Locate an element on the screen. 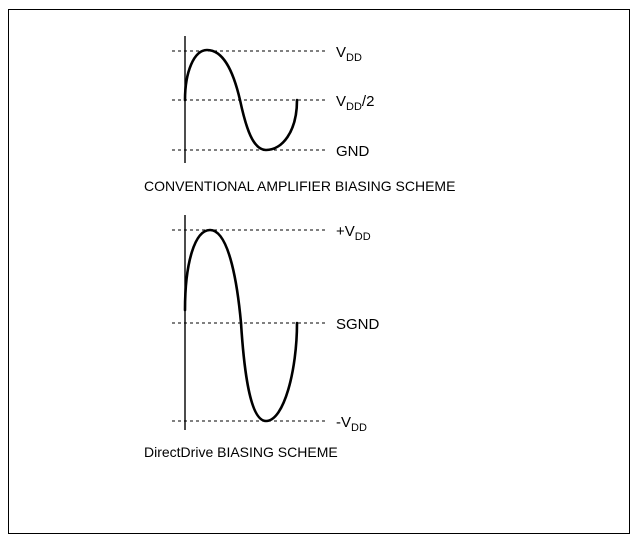  directdrive-sgnd-label: SGND is located at coordinates (358, 324).